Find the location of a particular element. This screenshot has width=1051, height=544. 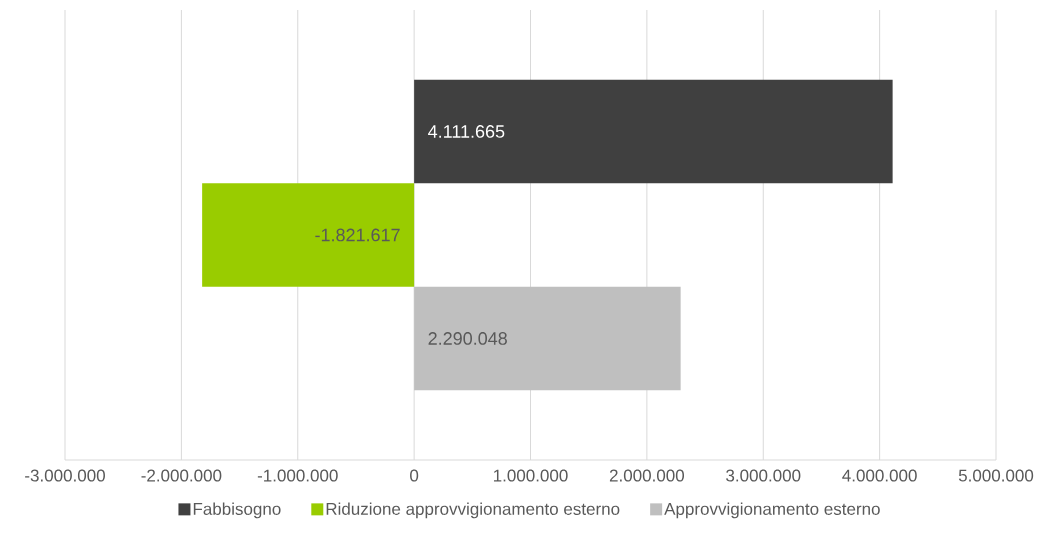

x-tick-label: -1.000.000 is located at coordinates (297, 475).